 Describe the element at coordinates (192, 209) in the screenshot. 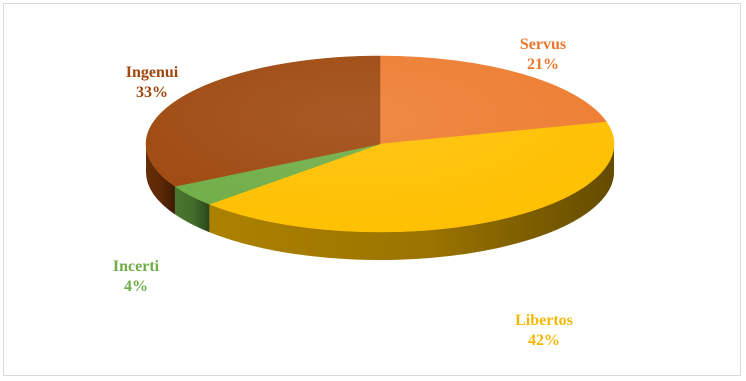

I see `pie-side-shade-incerti` at that location.